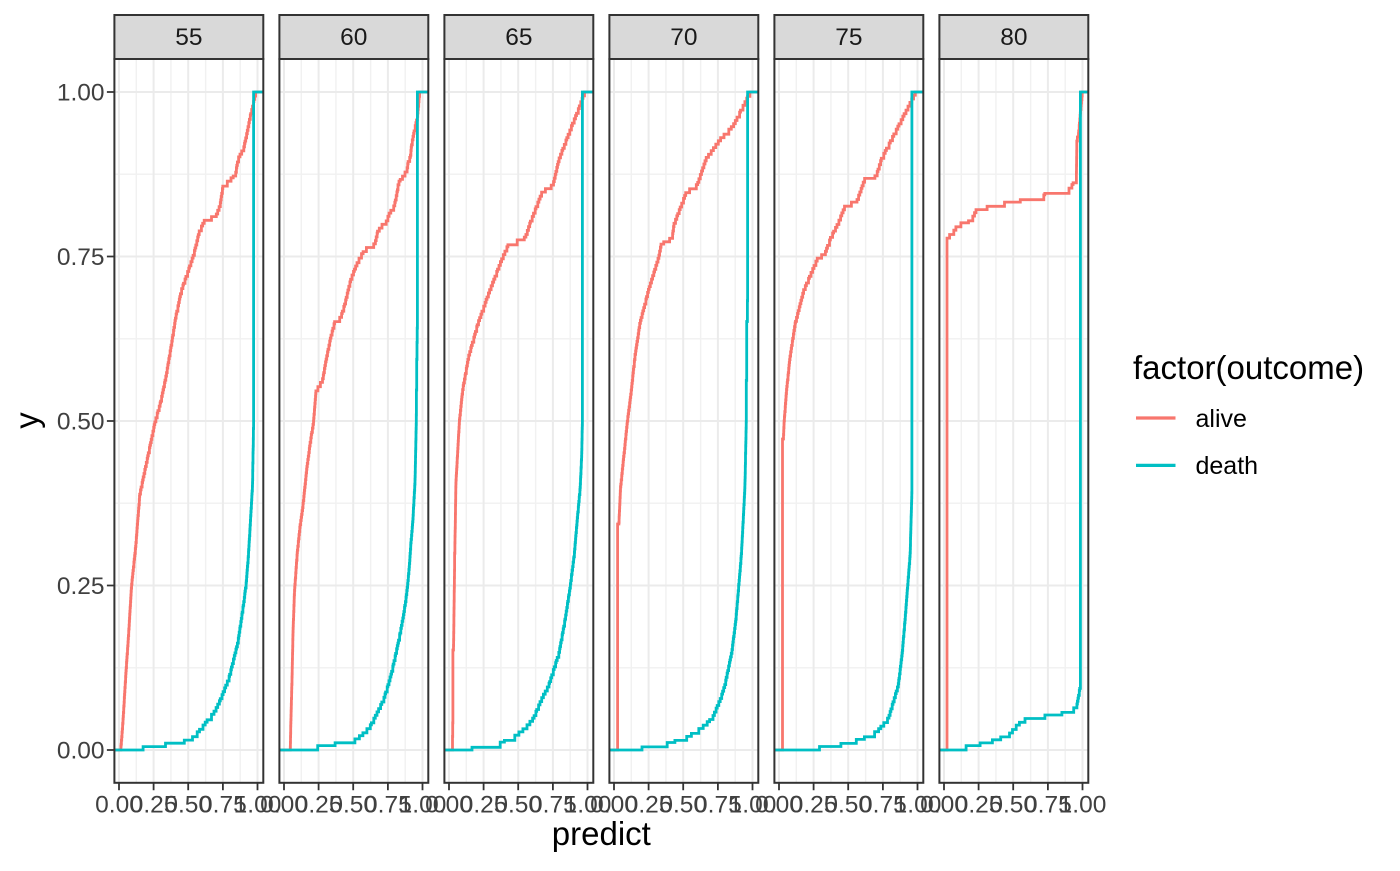 This screenshot has height=871, width=1400. What do you see at coordinates (1221, 419) in the screenshot?
I see `svg-text: alive` at bounding box center [1221, 419].